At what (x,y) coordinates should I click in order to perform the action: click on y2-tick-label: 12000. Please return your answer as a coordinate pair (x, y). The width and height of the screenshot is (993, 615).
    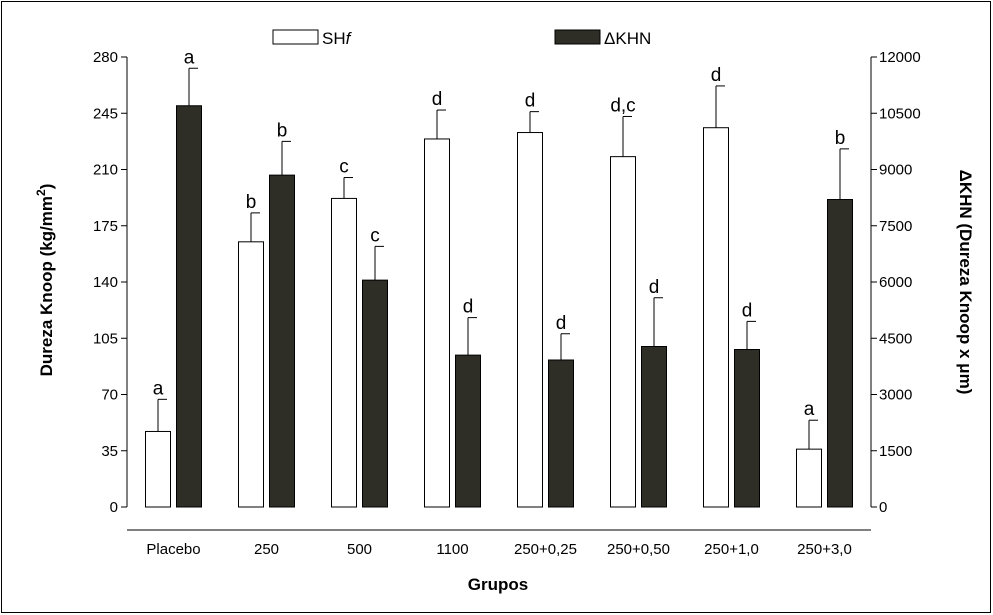
    Looking at the image, I should click on (900, 57).